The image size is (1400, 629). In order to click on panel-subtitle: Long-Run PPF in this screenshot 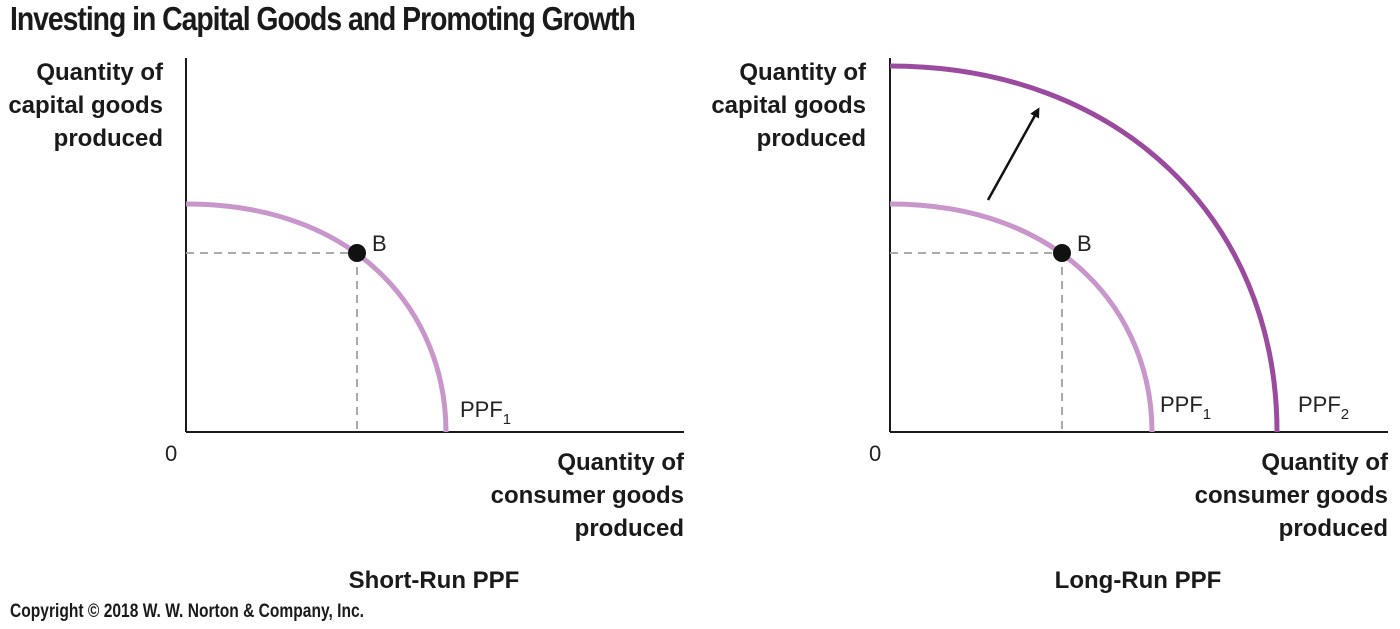, I will do `click(1138, 580)`.